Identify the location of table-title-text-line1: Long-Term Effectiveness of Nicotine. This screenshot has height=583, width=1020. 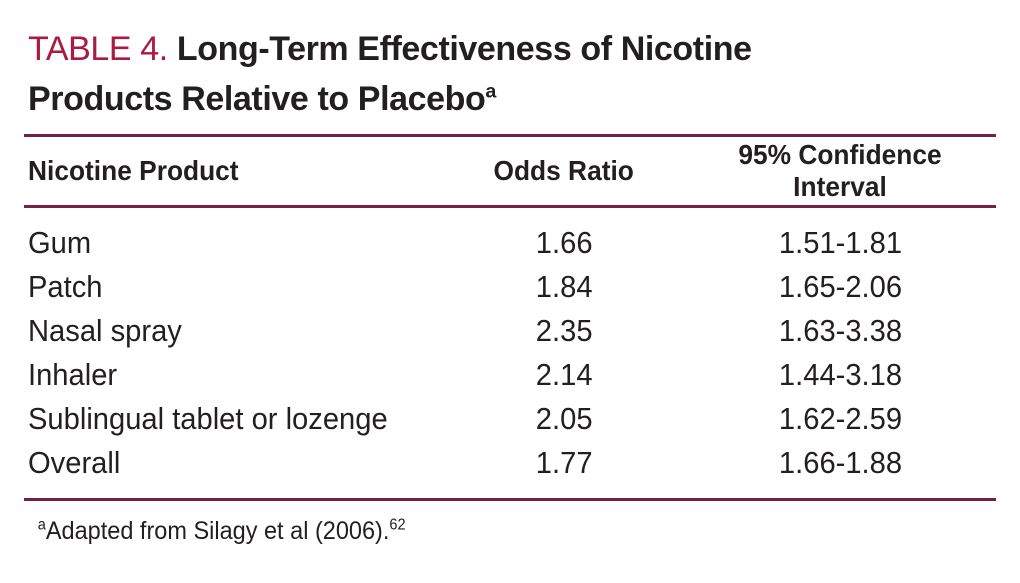
(464, 49).